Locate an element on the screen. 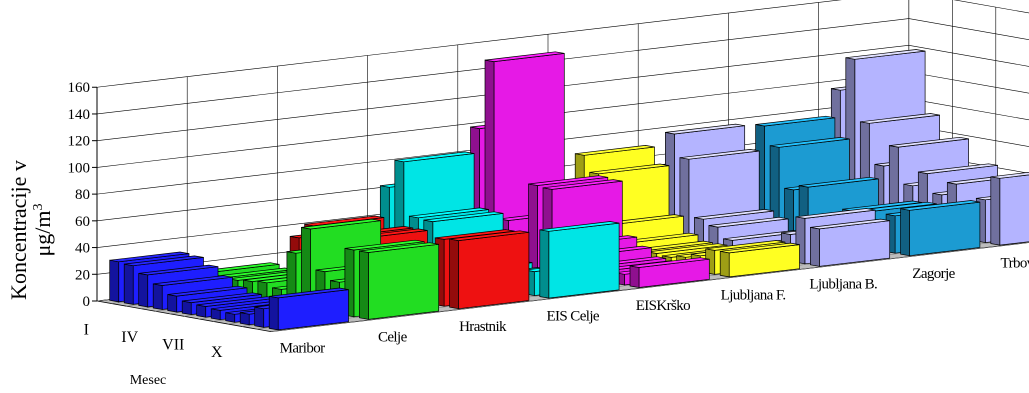 The height and width of the screenshot is (393, 1029). y-axis-title-sup: 3 is located at coordinates (38, 206).